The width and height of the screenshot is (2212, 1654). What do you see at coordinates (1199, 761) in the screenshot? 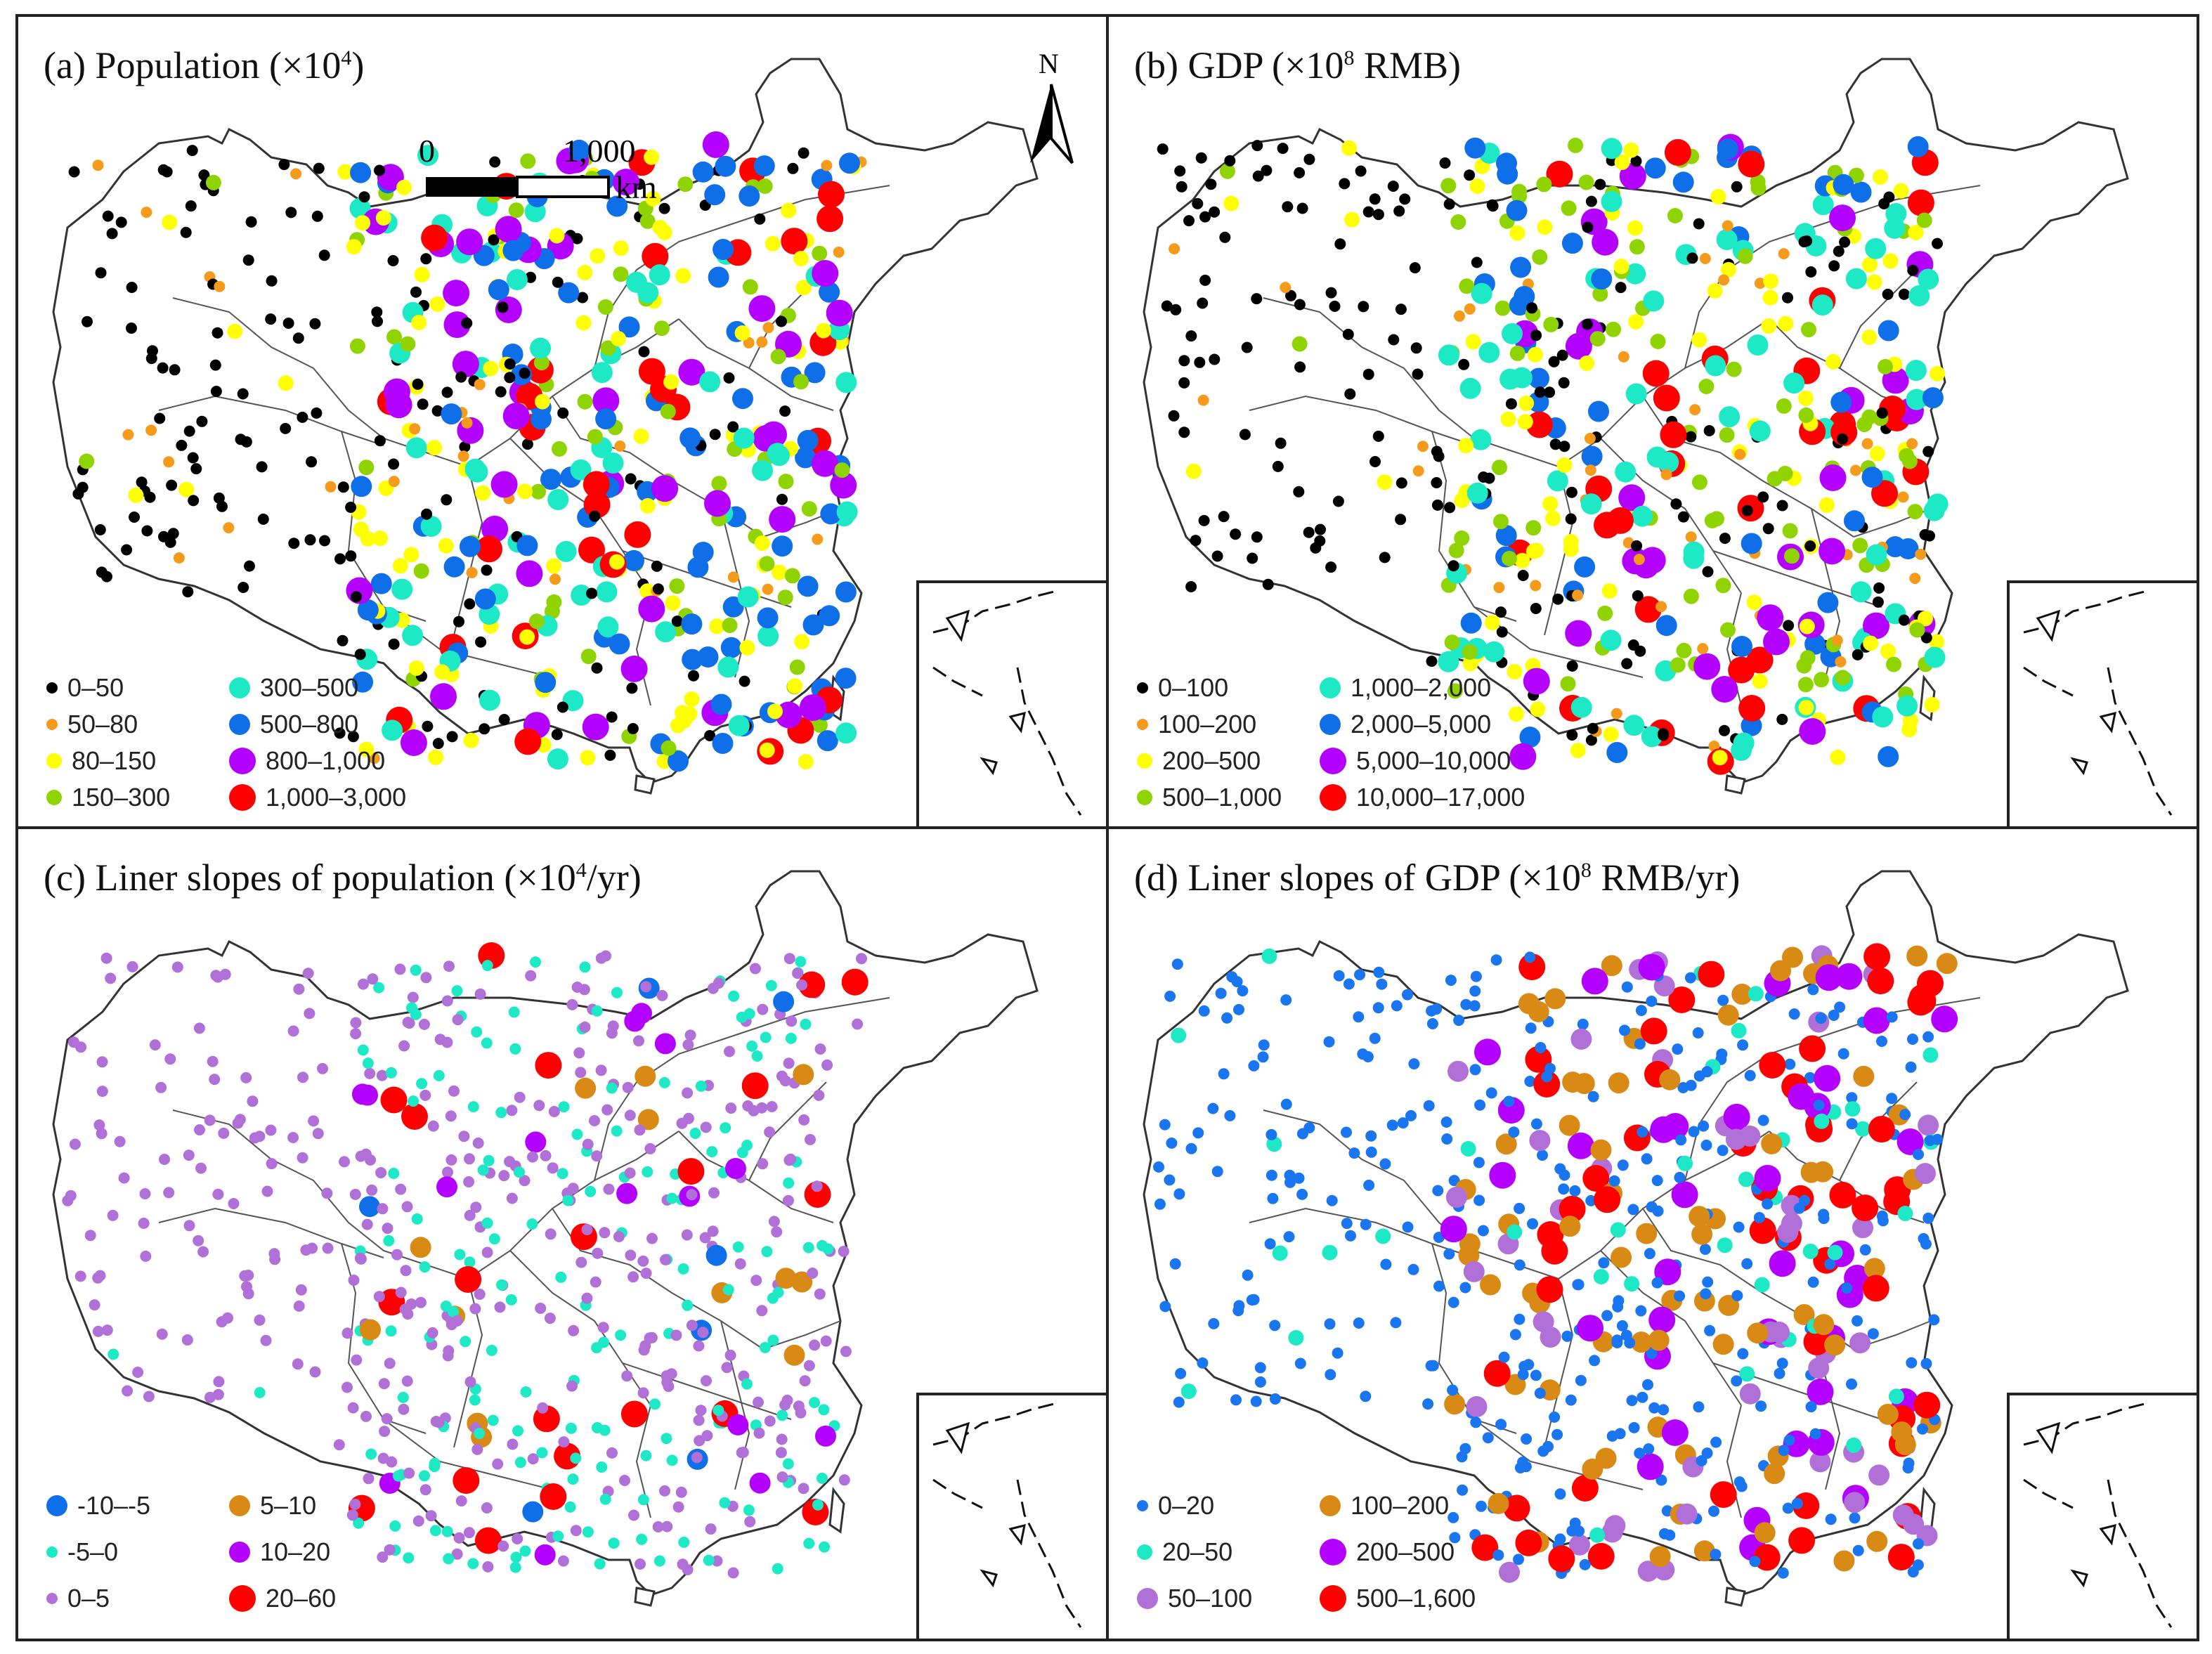
I see `legend-item: 200–500` at bounding box center [1199, 761].